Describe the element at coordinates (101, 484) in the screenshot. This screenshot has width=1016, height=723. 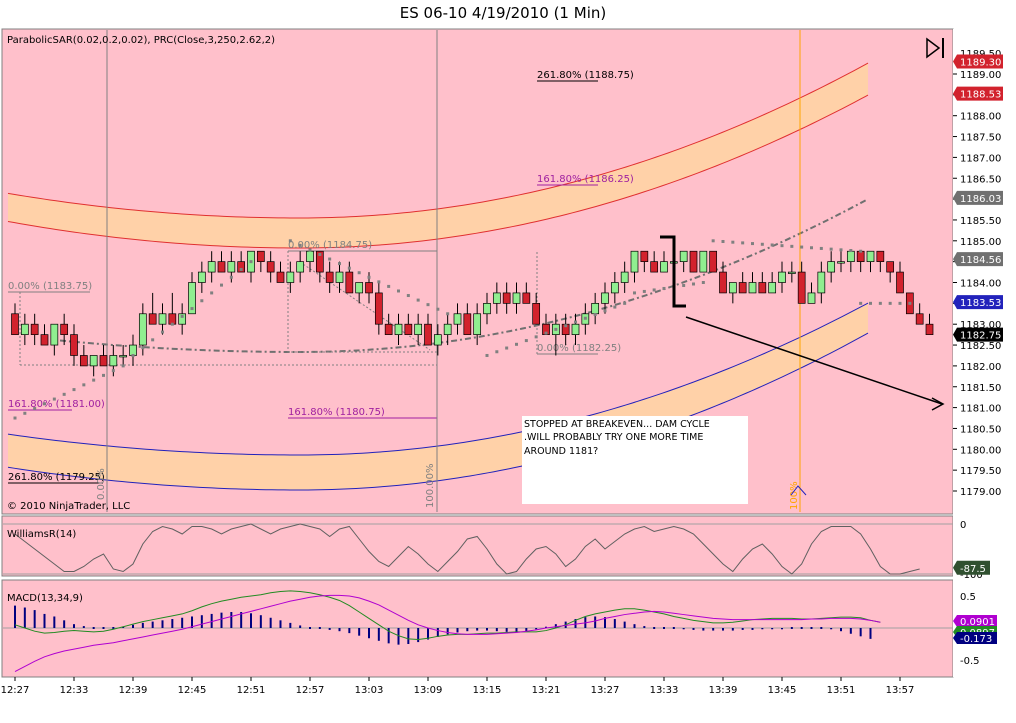
I see `fib-0-vertical: 0.00%` at that location.